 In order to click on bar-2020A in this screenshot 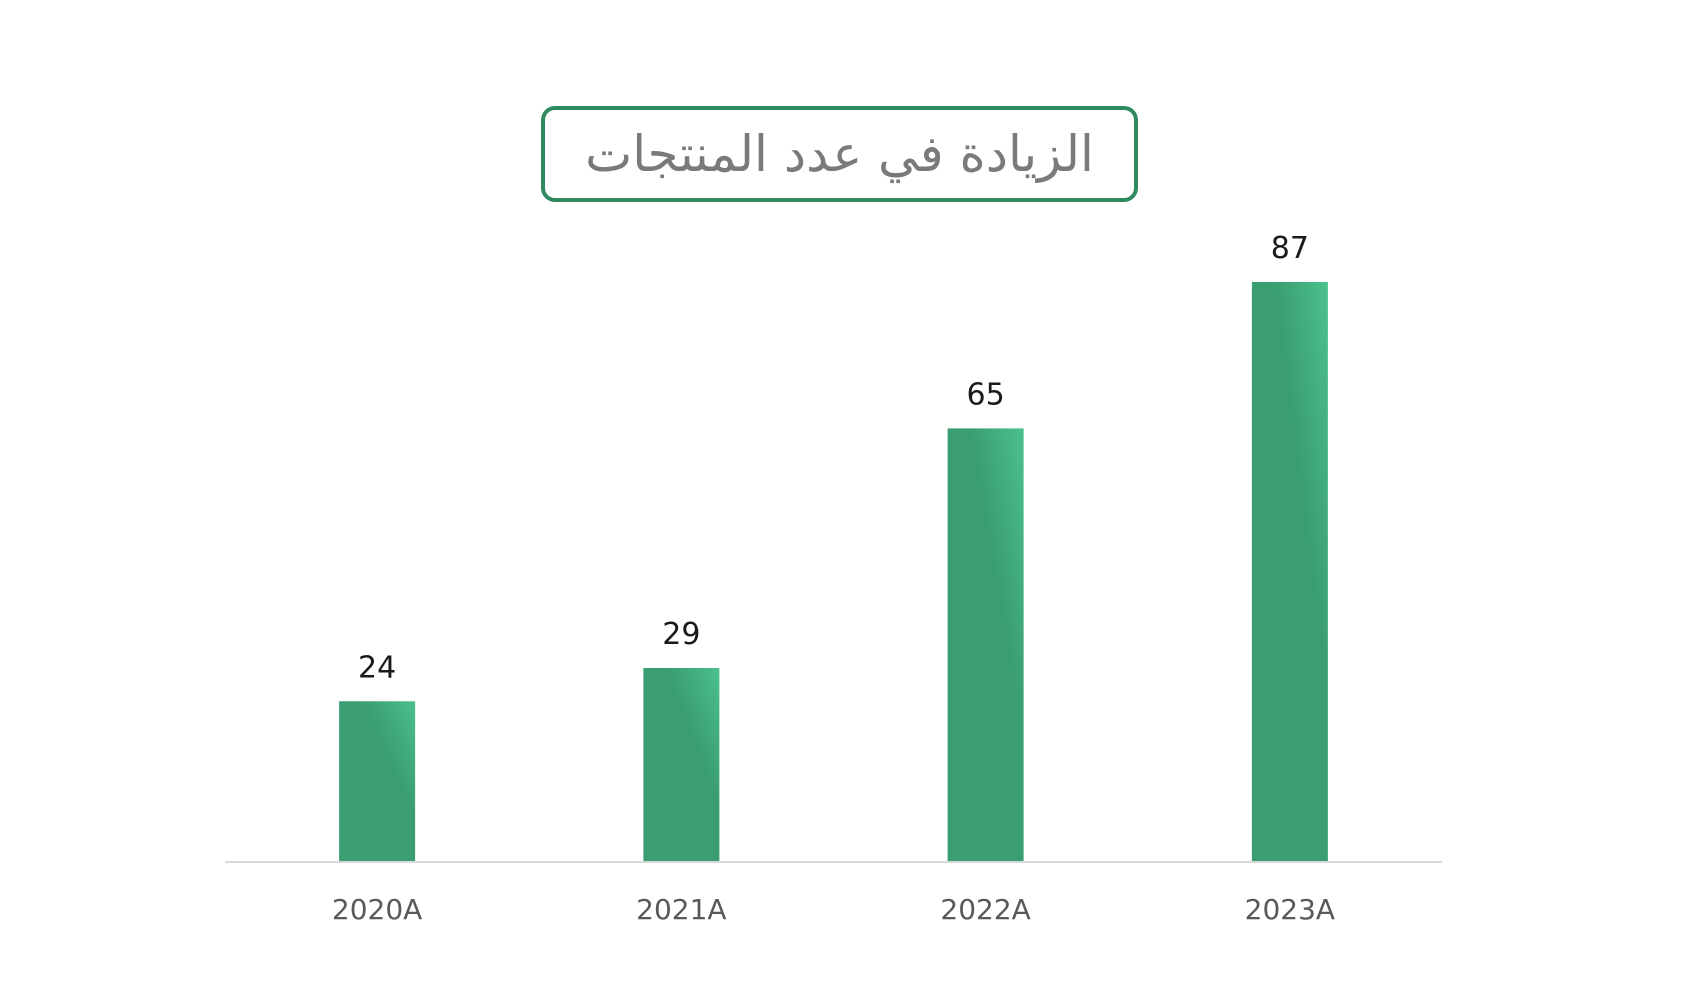, I will do `click(377, 781)`.